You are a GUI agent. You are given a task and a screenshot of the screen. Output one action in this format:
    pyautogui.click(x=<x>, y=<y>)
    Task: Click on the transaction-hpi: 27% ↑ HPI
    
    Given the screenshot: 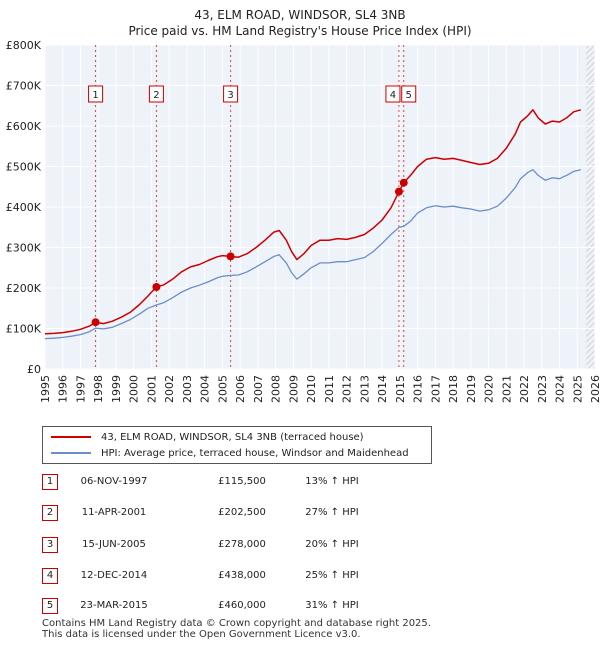 What is the action you would take?
    pyautogui.click(x=332, y=512)
    